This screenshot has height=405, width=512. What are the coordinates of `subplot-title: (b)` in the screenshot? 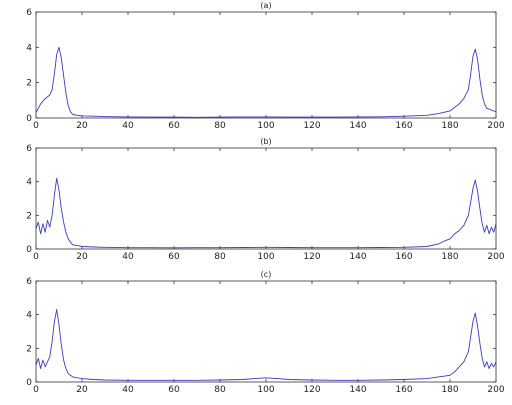 It's located at (265, 141).